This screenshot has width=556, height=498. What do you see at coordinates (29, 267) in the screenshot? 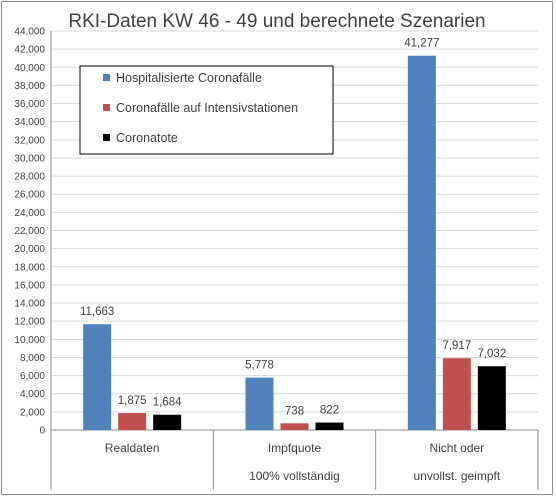
I see `y-tick-label: 18,000` at bounding box center [29, 267].